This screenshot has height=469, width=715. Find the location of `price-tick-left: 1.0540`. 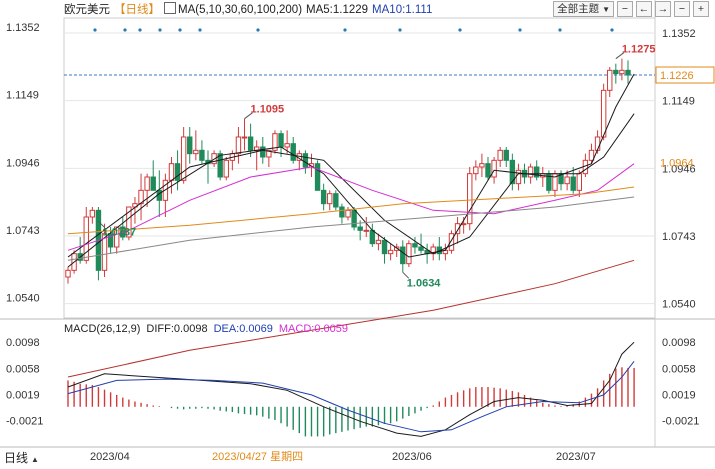

price-tick-left: 1.0540 is located at coordinates (23, 299).